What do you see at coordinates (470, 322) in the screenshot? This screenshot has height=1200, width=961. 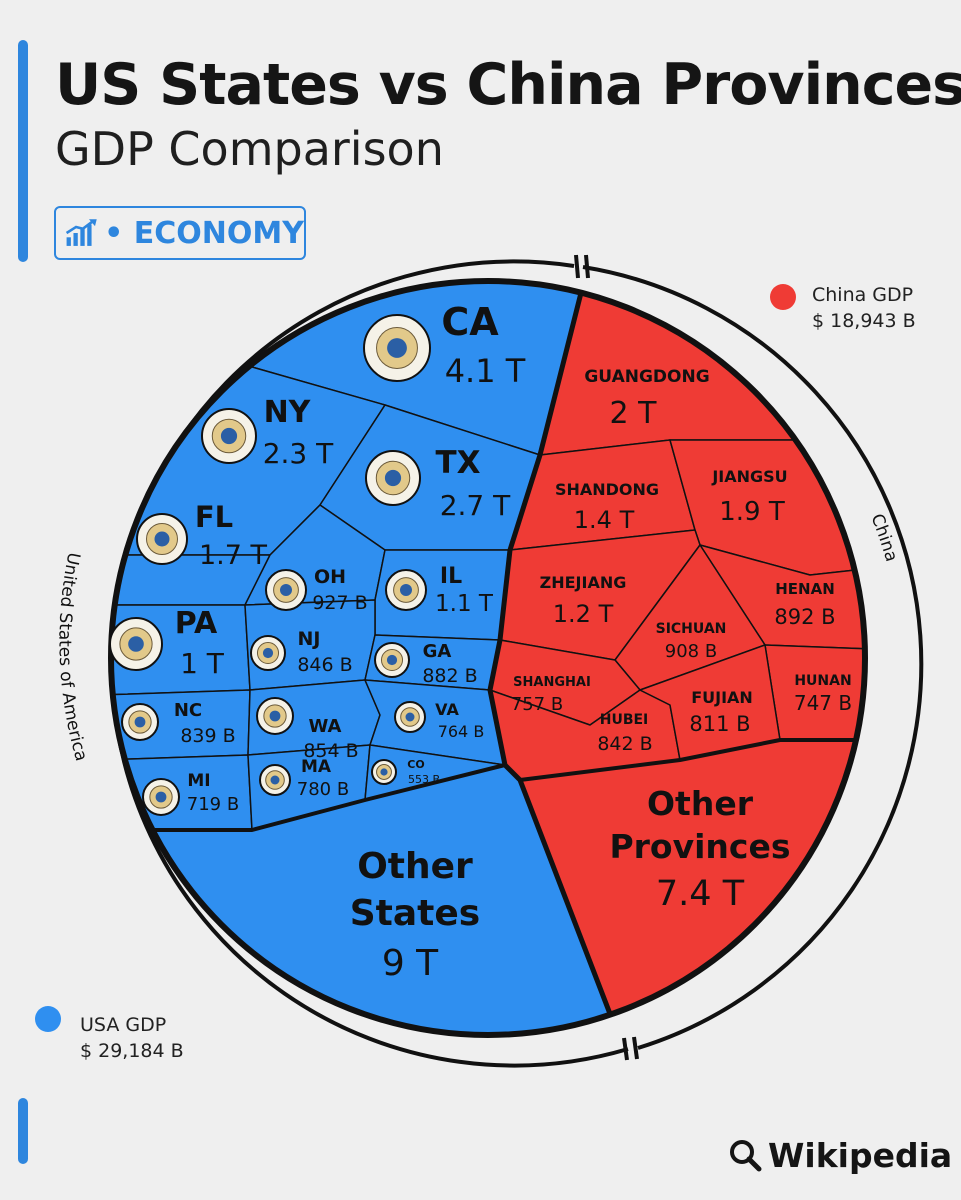 I see `cell-label-ca: CA` at bounding box center [470, 322].